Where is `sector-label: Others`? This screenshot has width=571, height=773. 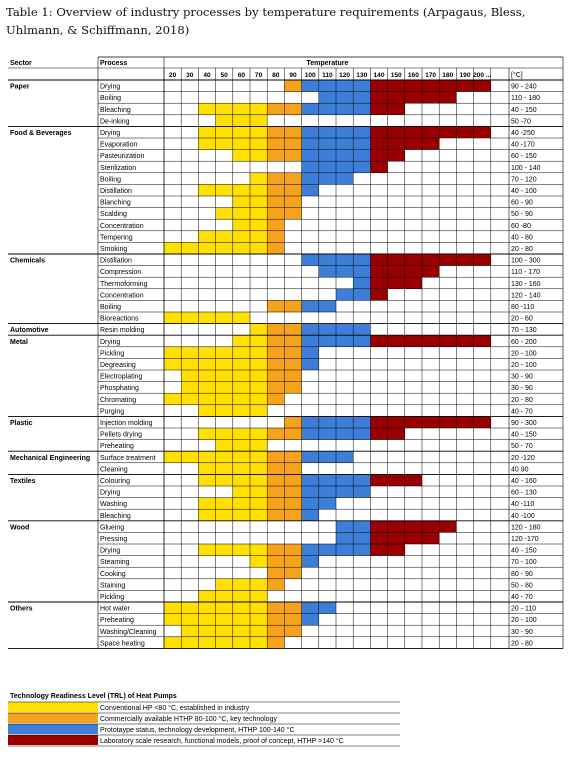 sector-label: Others is located at coordinates (21, 609).